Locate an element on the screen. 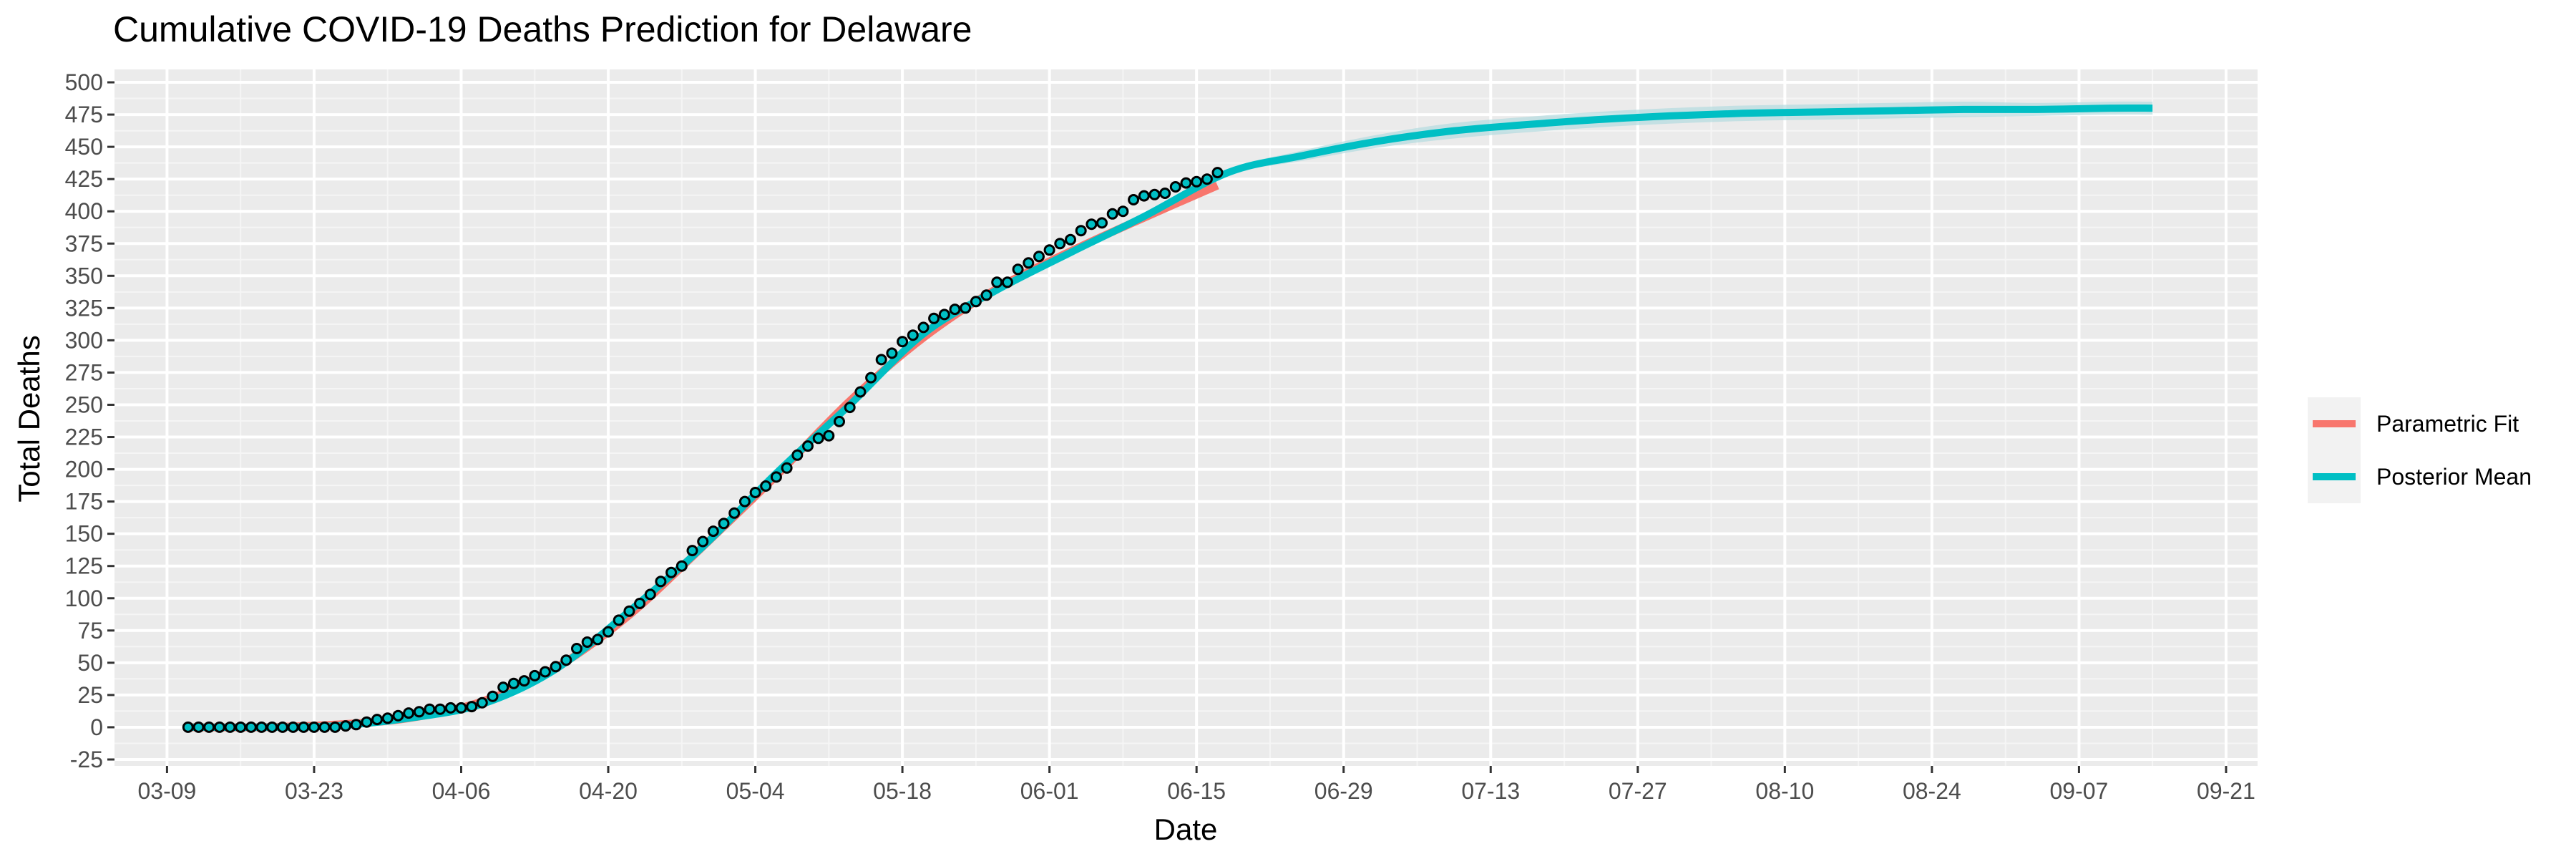  x-tick-label: 05-18 is located at coordinates (902, 791).